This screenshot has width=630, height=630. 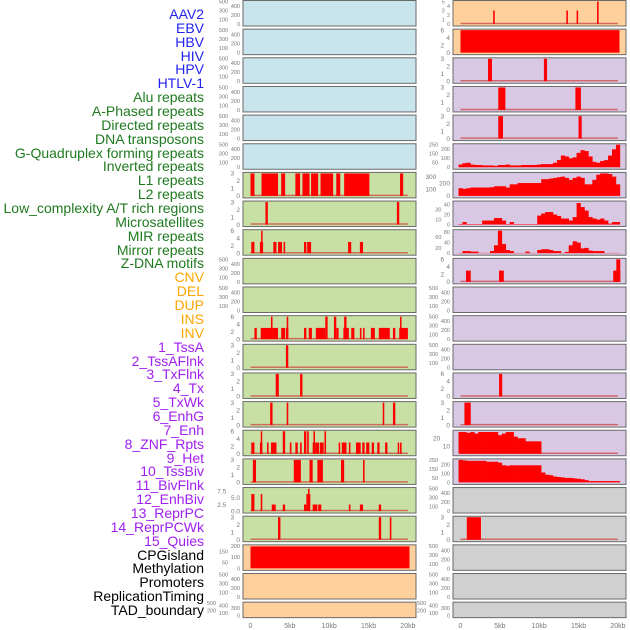 I want to click on track-label: G-Quadruplex forming repeats, so click(x=109, y=152).